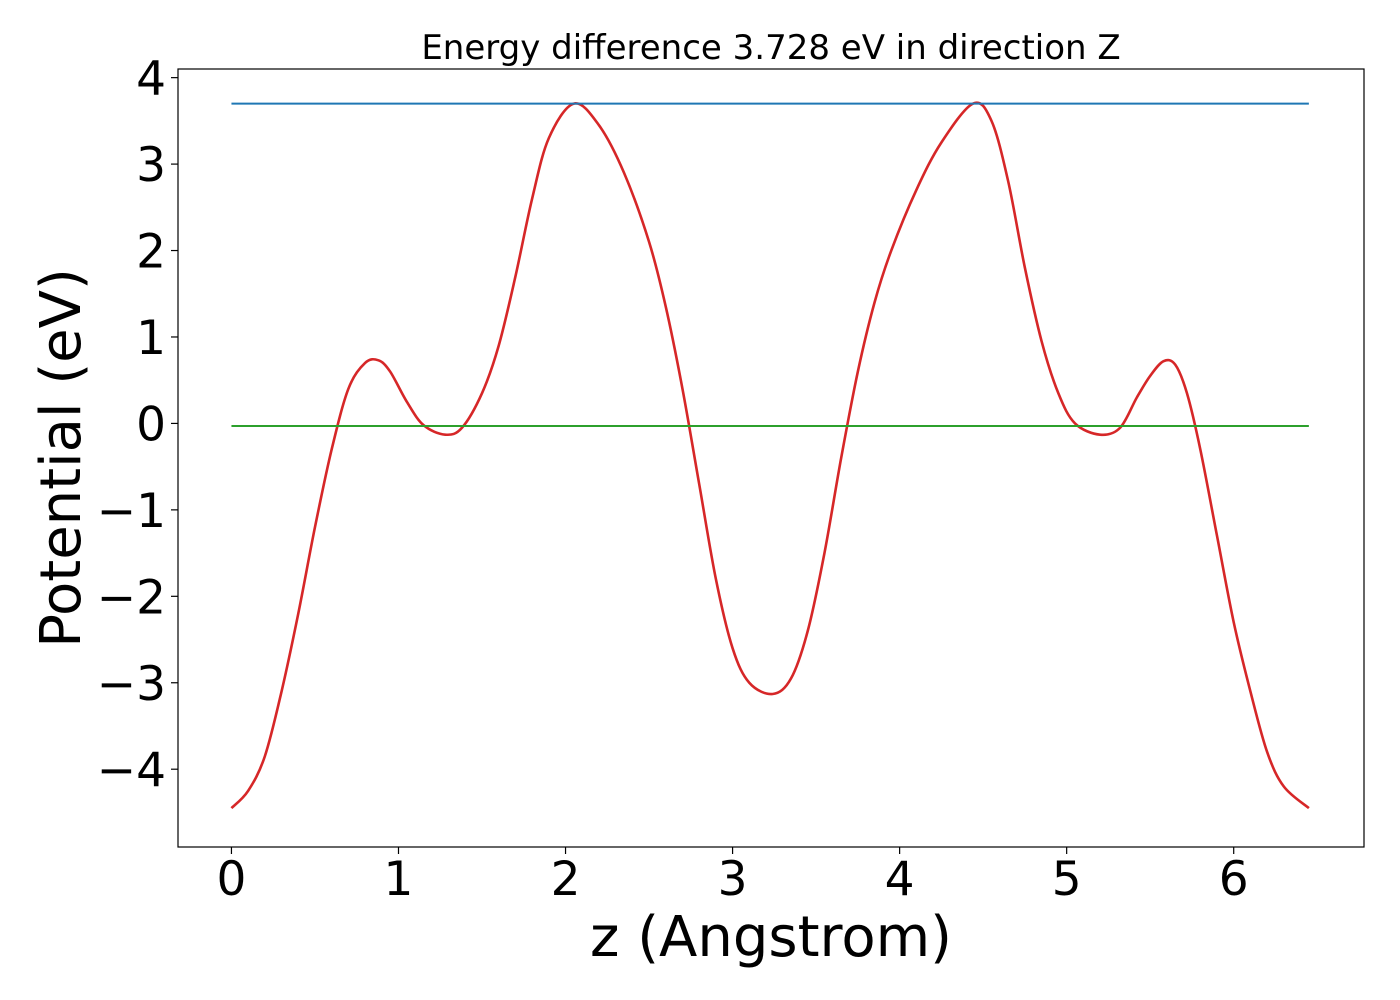 This screenshot has height=1000, width=1400. What do you see at coordinates (131, 511) in the screenshot?
I see `y-tick-label: −1` at bounding box center [131, 511].